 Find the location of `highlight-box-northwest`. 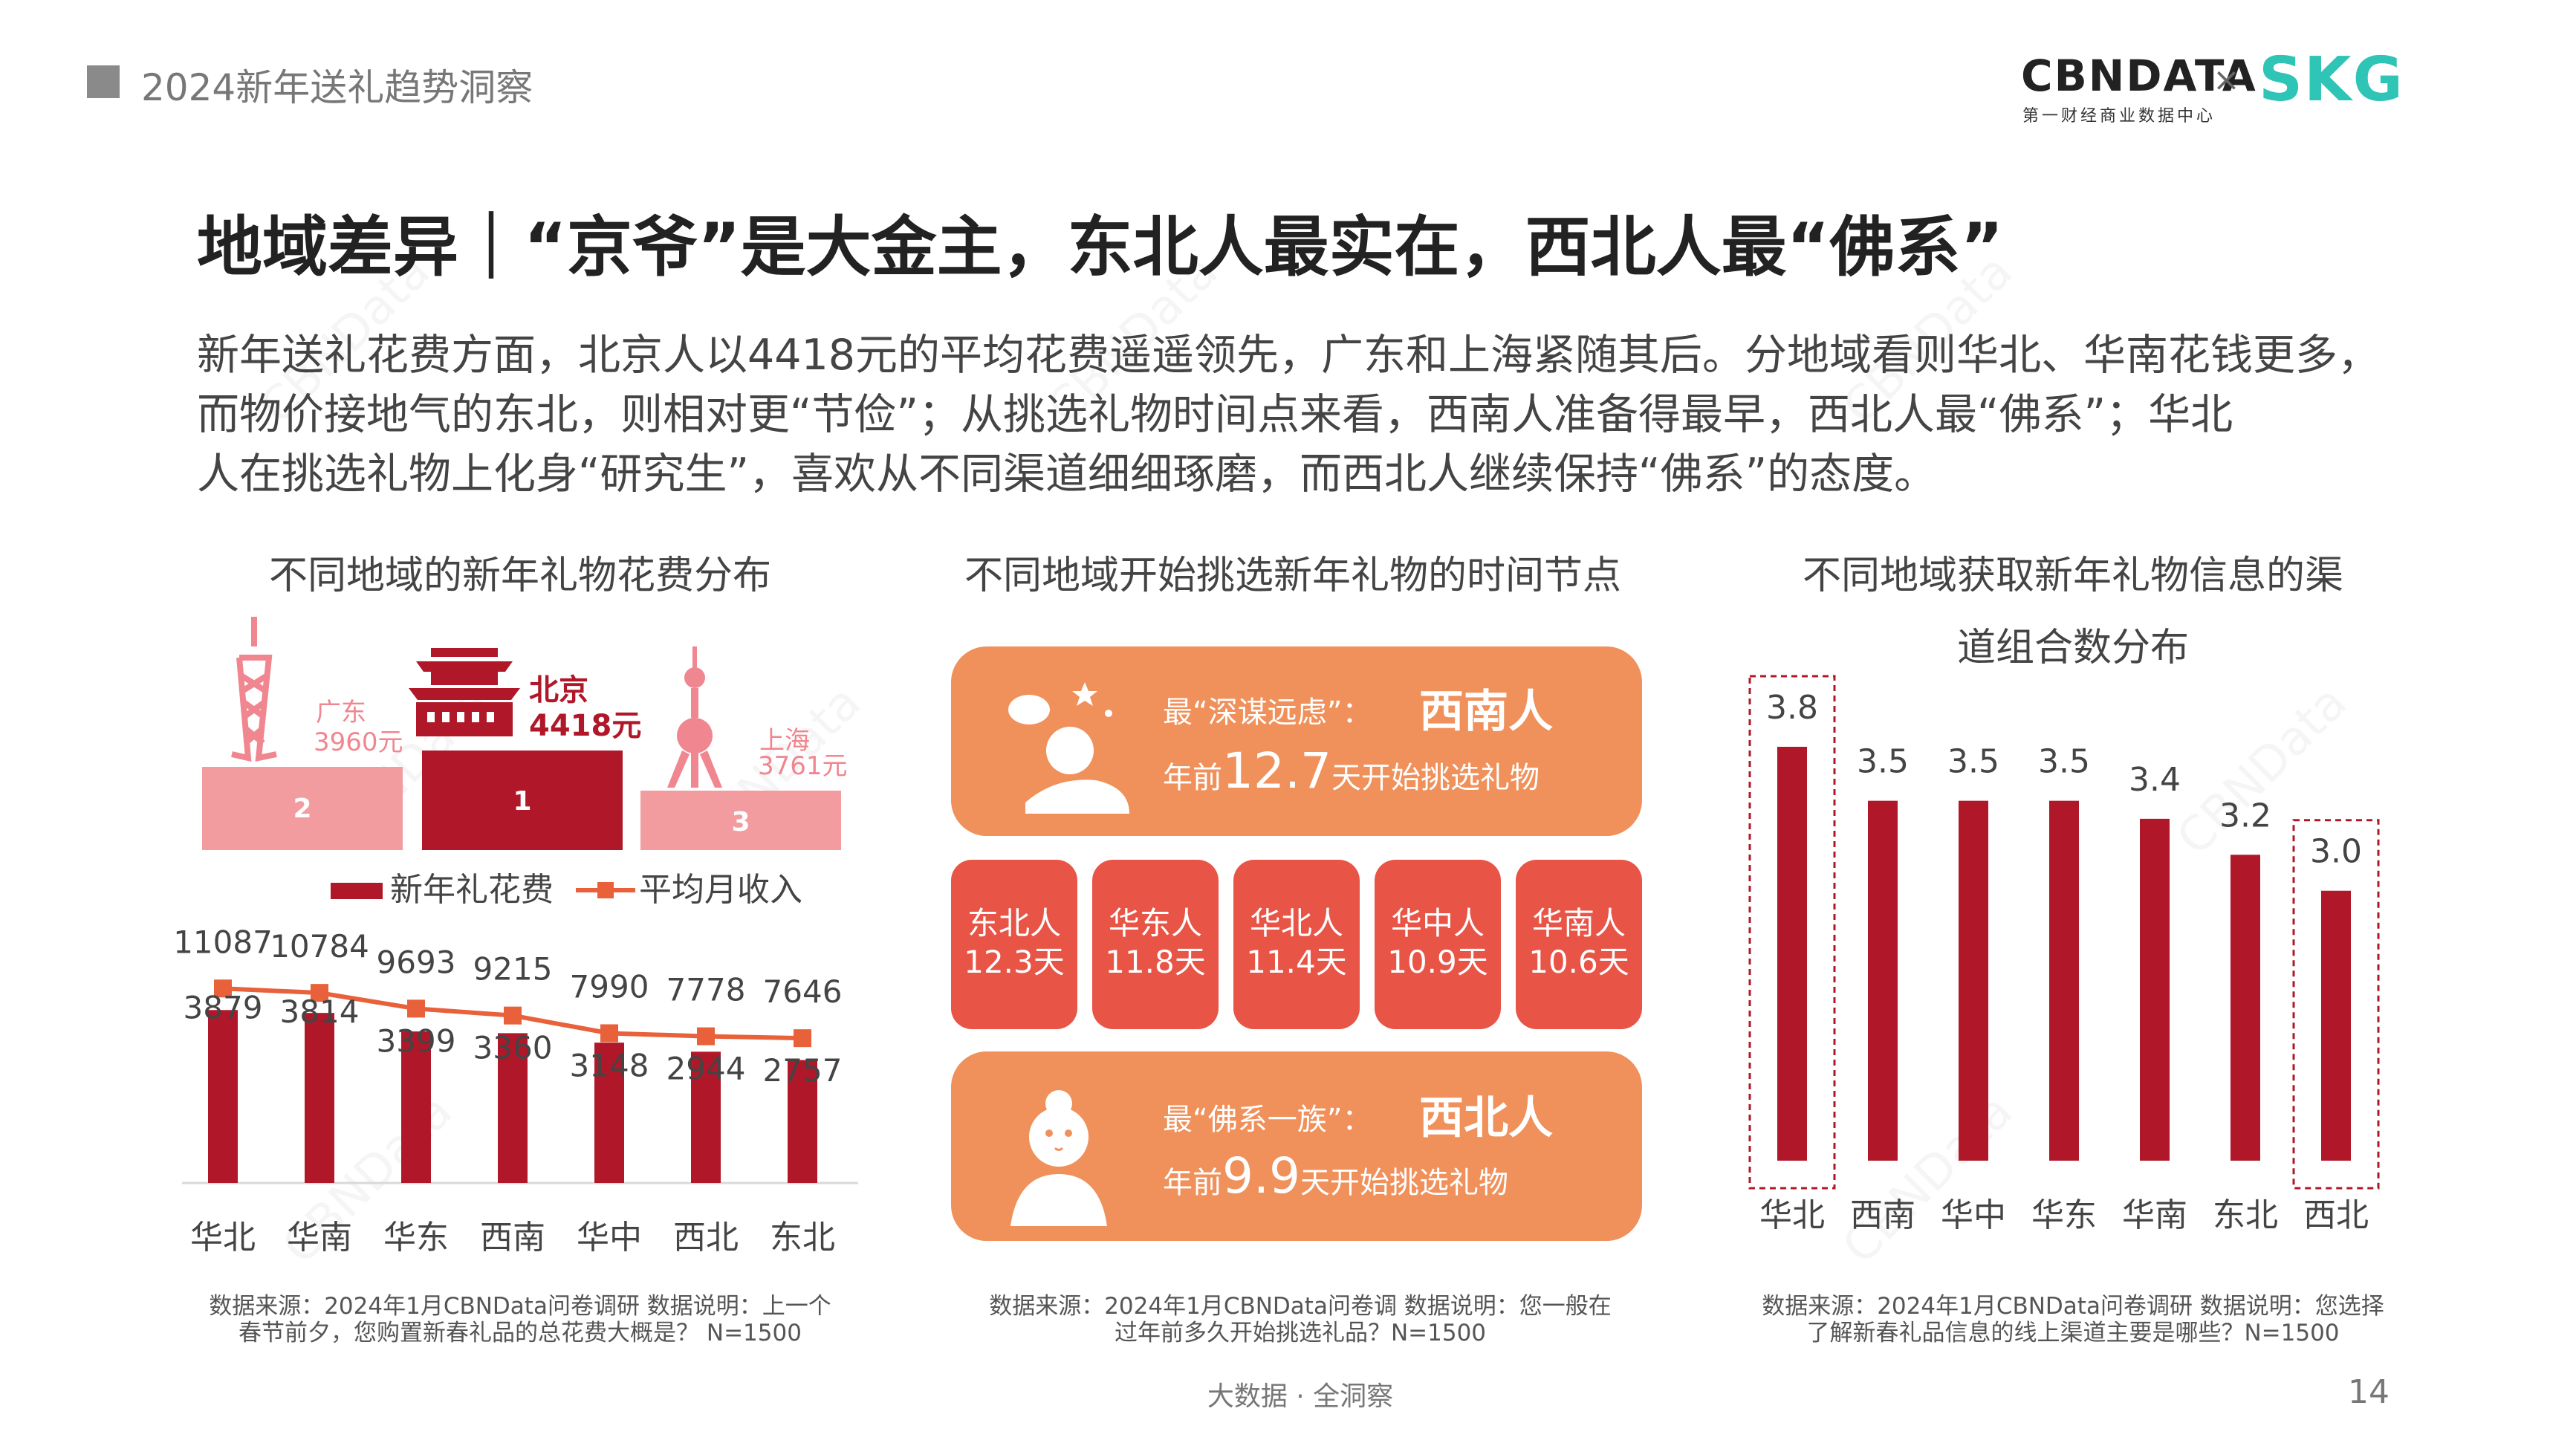

highlight-box-northwest is located at coordinates (1296, 1146).